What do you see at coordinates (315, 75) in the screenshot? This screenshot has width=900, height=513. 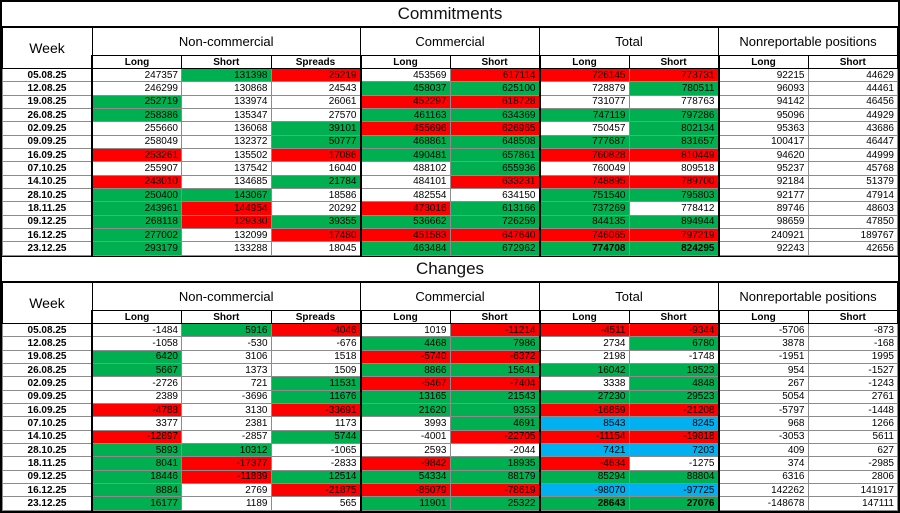 I see `table-cell: 25219` at bounding box center [315, 75].